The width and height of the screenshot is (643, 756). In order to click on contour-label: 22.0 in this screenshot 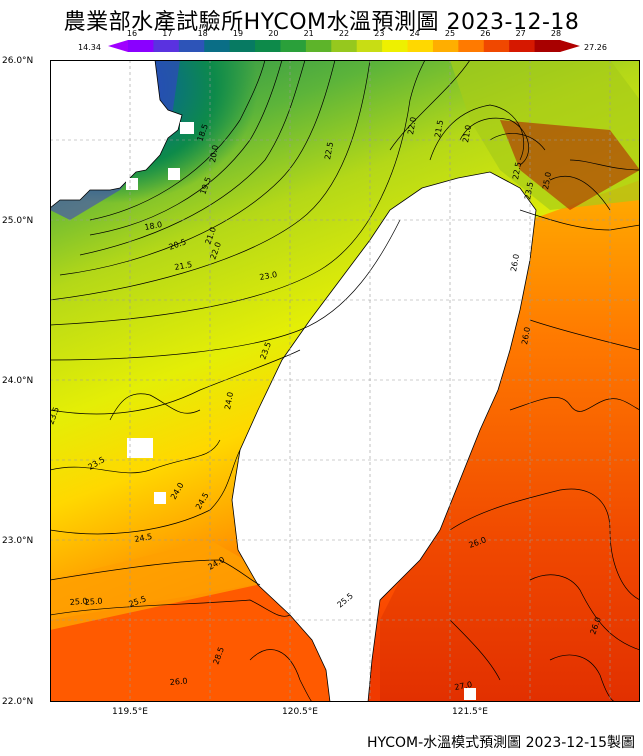, I will do `click(412, 125)`.